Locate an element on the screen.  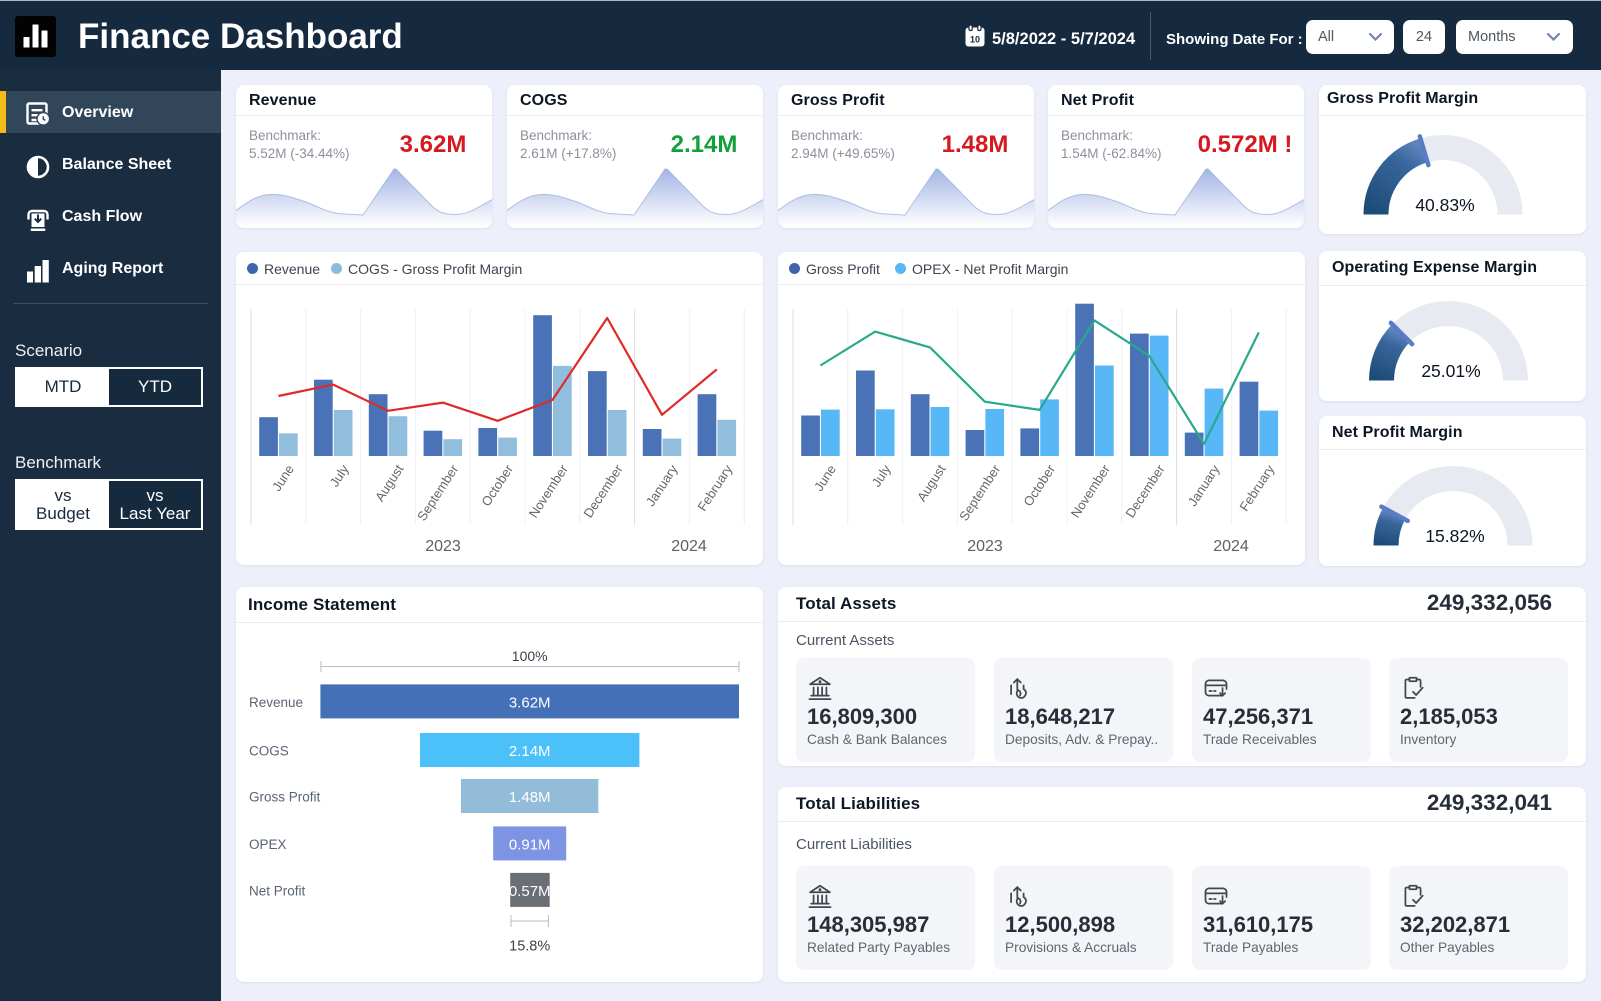
svg-text: 0.91M is located at coordinates (530, 844).